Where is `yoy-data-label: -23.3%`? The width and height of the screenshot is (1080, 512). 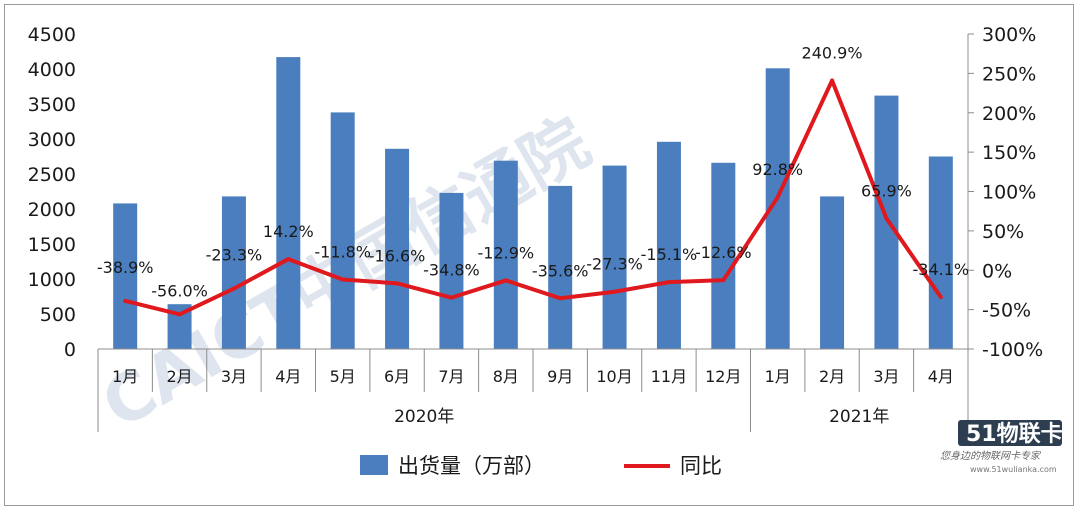 yoy-data-label: -23.3% is located at coordinates (234, 255).